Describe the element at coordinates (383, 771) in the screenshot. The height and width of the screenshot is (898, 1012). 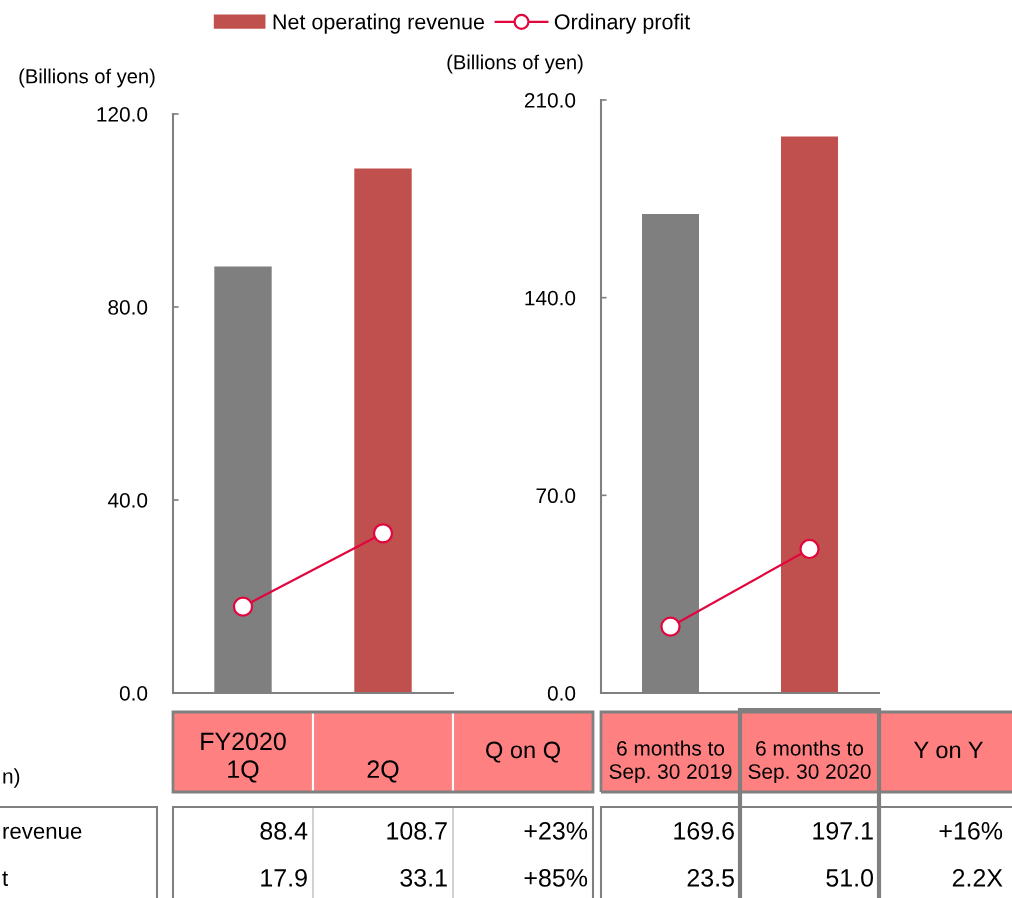
I see `x-tick-label: 2Q` at that location.